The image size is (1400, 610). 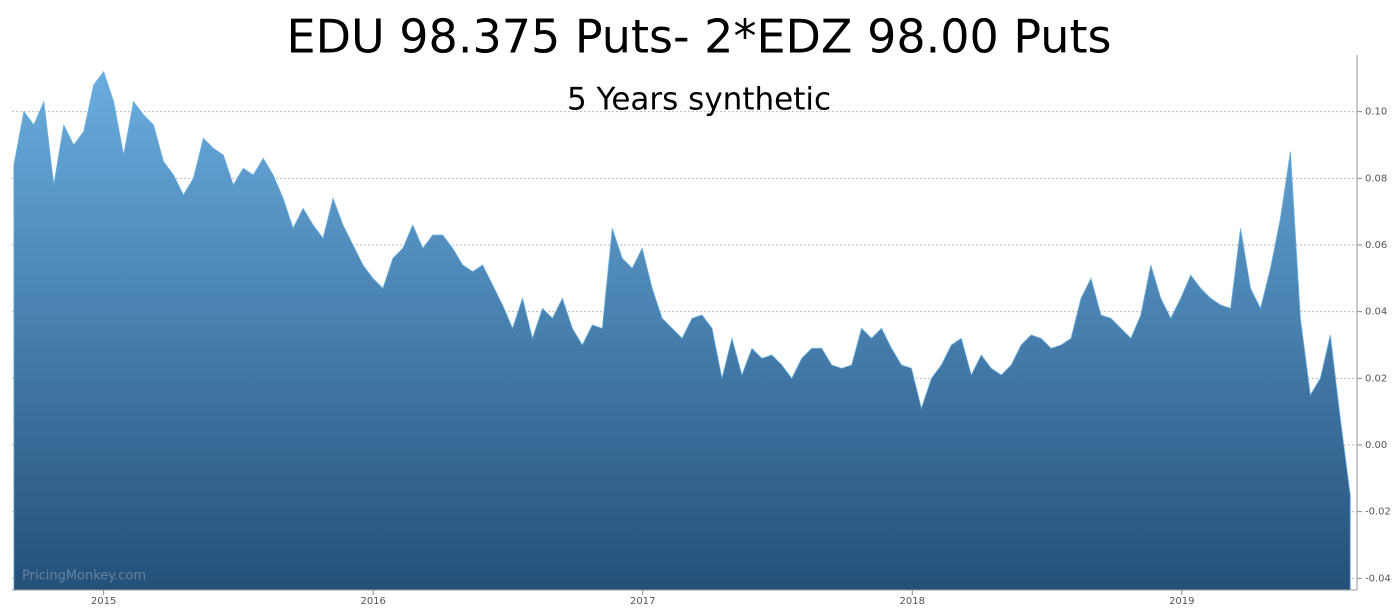 What do you see at coordinates (642, 601) in the screenshot?
I see `x-tick-label: 2017` at bounding box center [642, 601].